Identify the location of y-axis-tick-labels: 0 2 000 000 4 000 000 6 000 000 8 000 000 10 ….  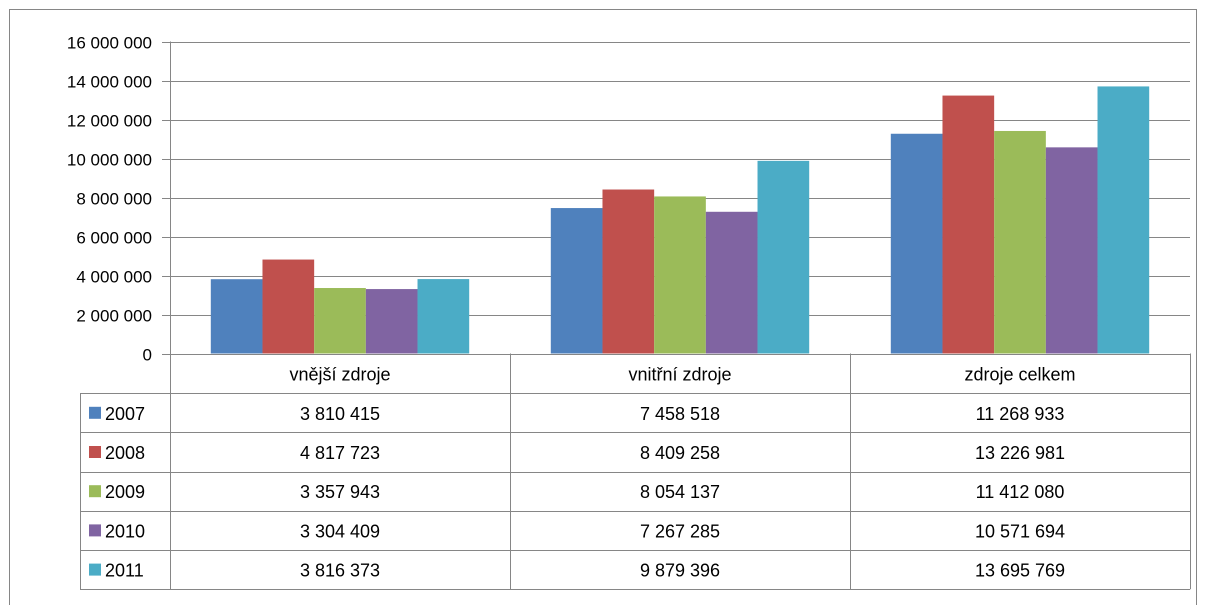
(109, 199).